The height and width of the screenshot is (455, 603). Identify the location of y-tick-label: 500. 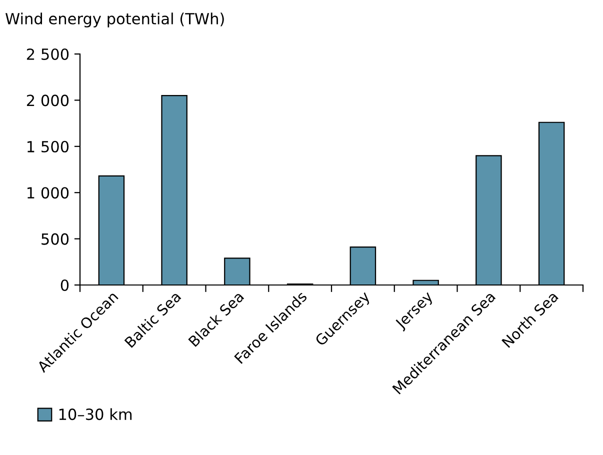
(55, 239).